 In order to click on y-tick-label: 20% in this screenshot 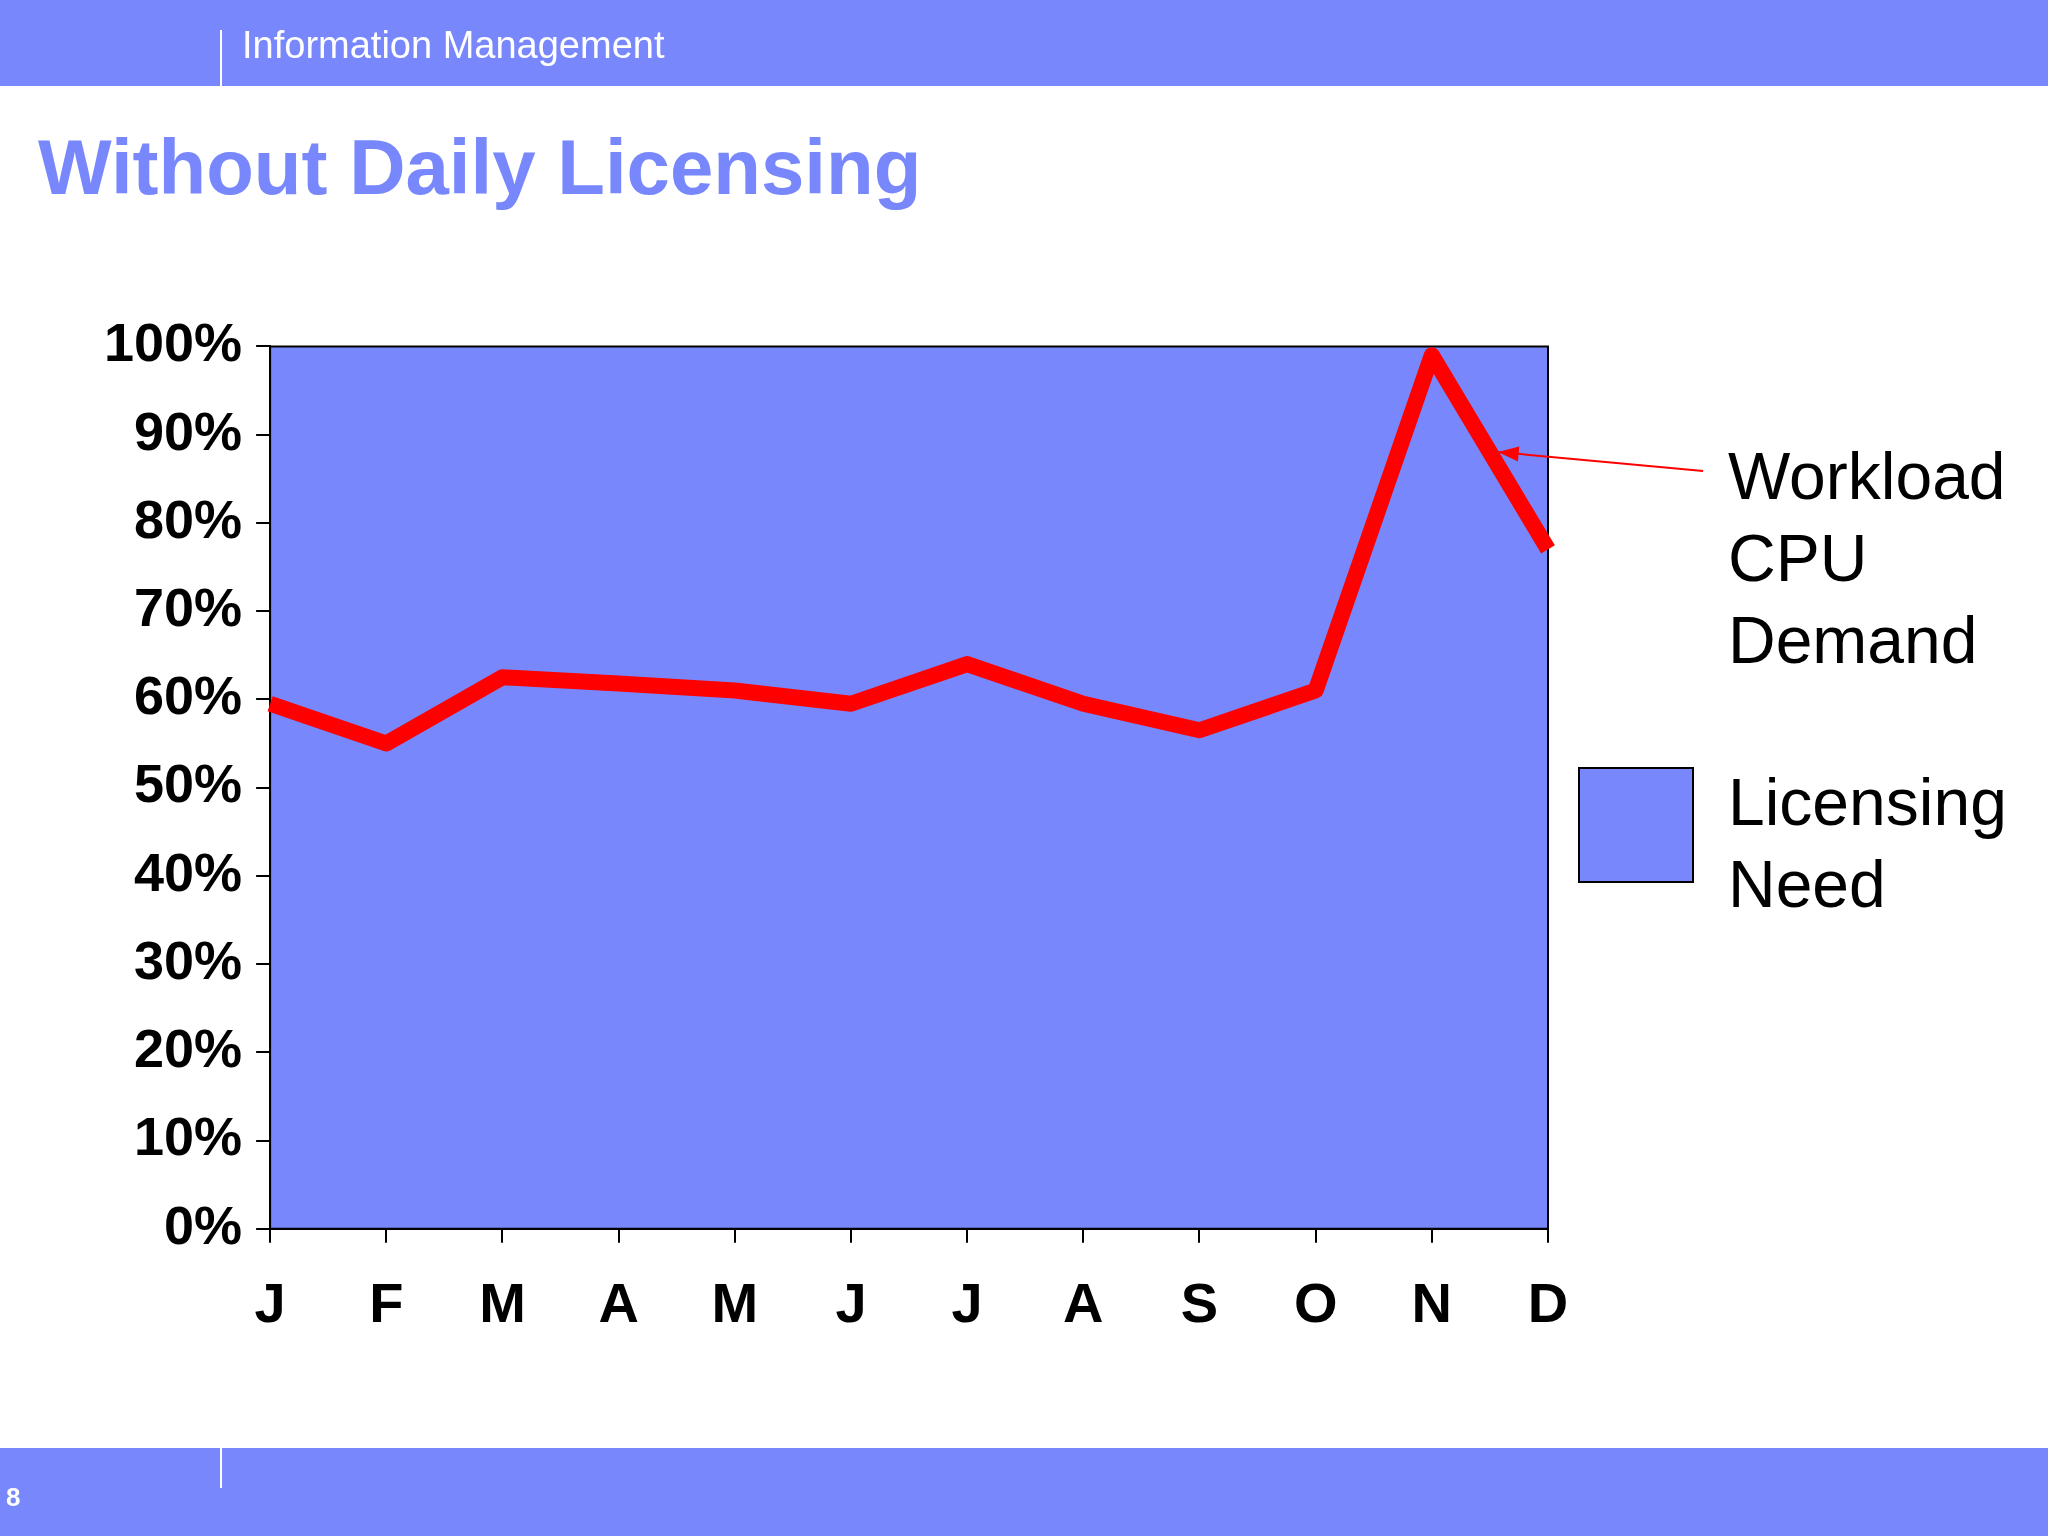, I will do `click(188, 1048)`.